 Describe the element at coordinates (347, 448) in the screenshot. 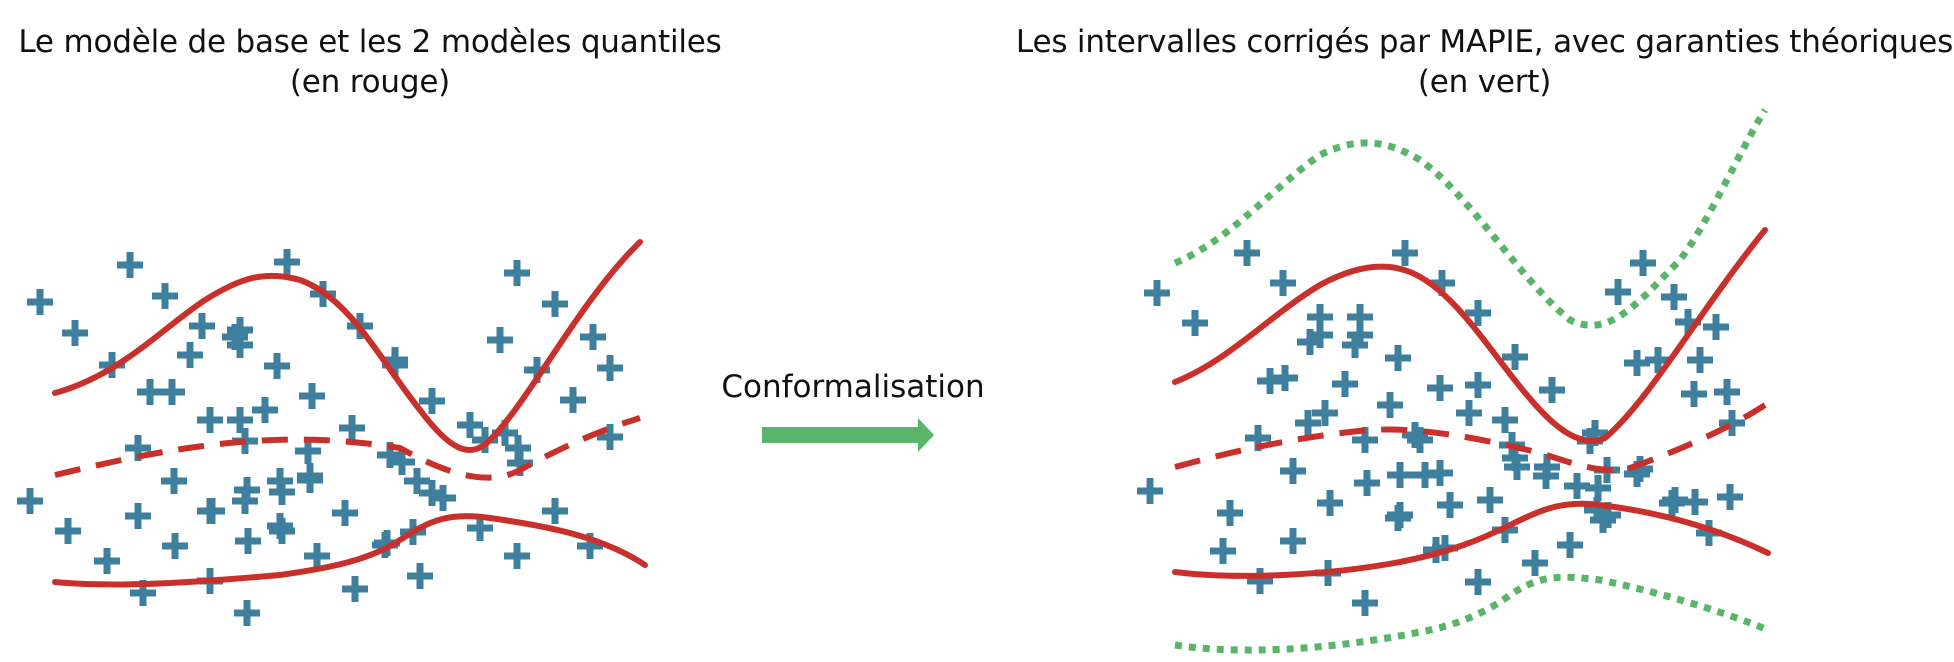

I see `left-base-model-curve` at that location.